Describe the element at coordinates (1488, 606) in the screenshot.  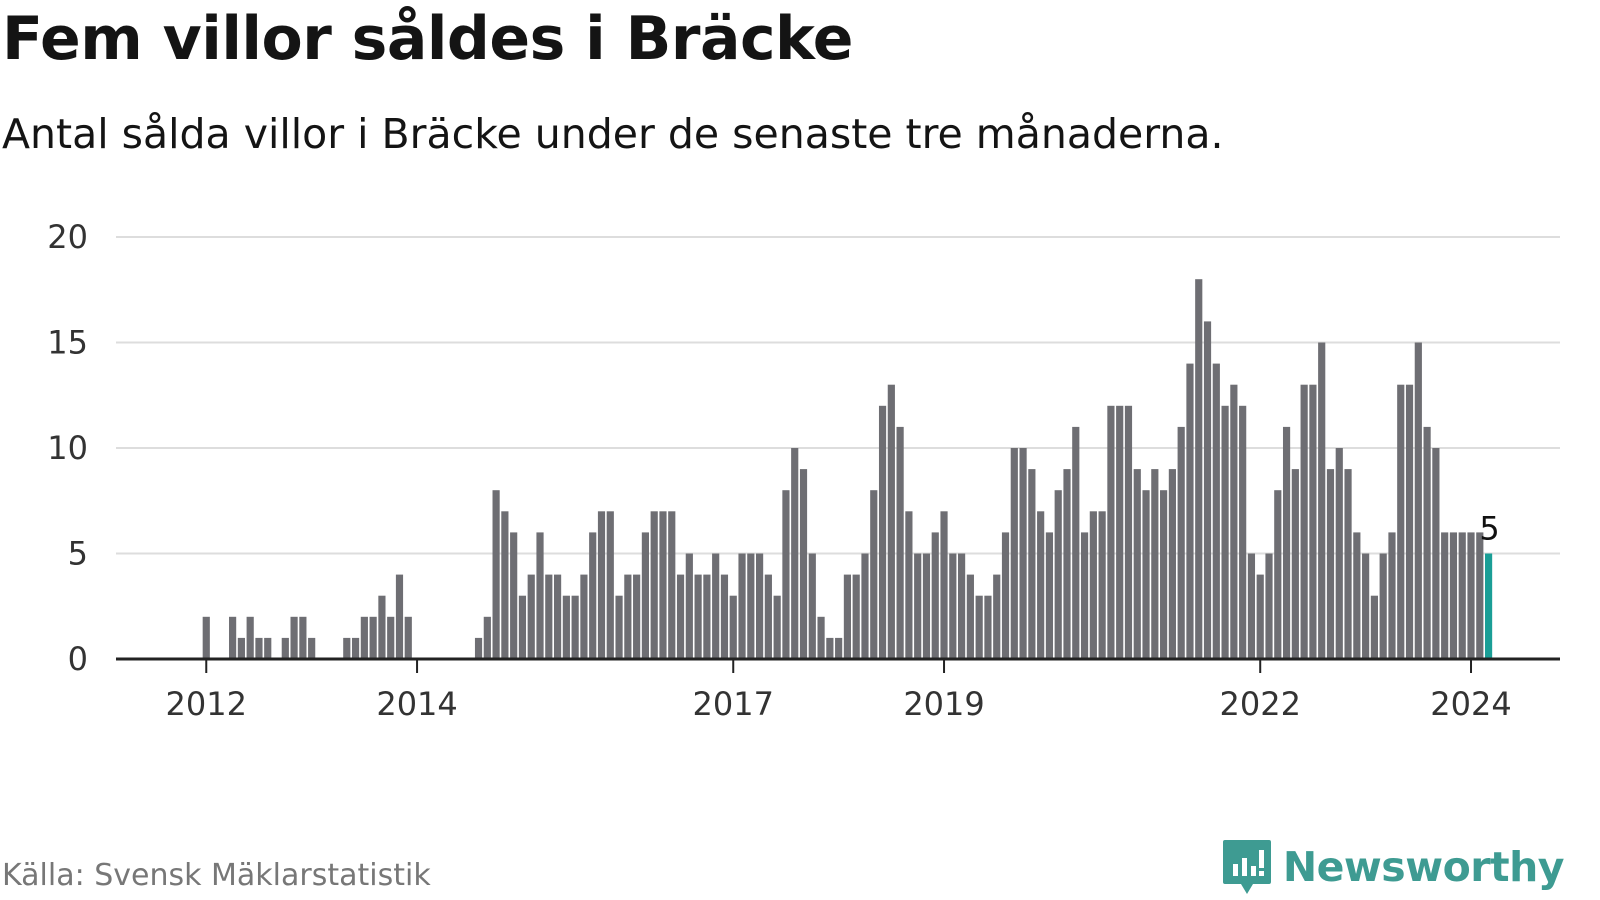
I see `bar-highlight` at that location.